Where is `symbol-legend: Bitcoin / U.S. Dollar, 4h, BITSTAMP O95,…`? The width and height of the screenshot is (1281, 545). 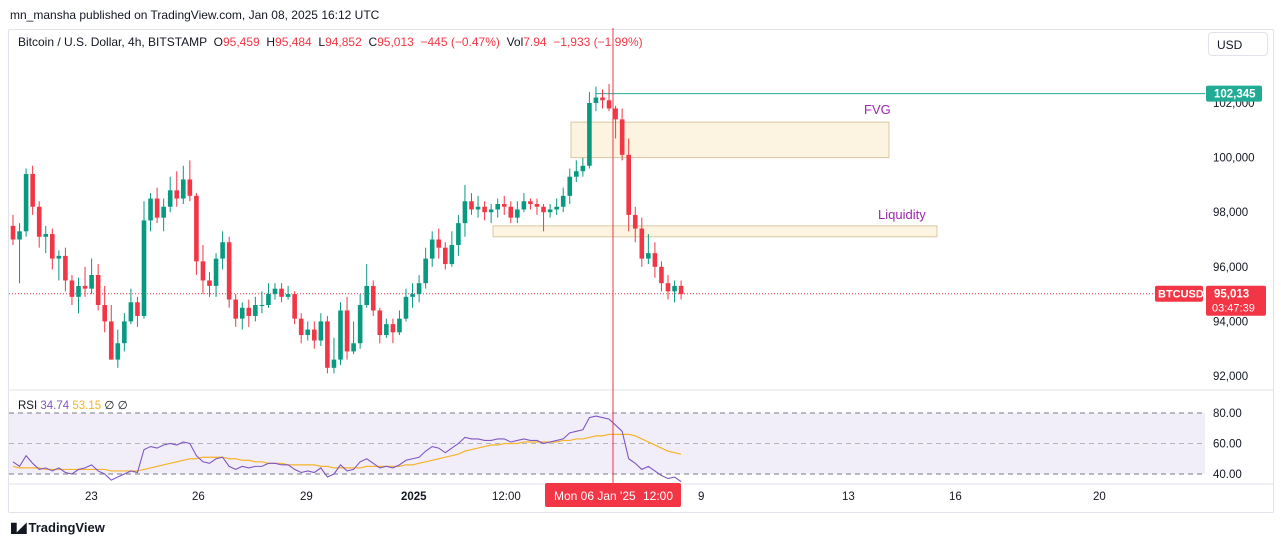 symbol-legend: Bitcoin / U.S. Dollar, 4h, BITSTAMP O95,… is located at coordinates (330, 42).